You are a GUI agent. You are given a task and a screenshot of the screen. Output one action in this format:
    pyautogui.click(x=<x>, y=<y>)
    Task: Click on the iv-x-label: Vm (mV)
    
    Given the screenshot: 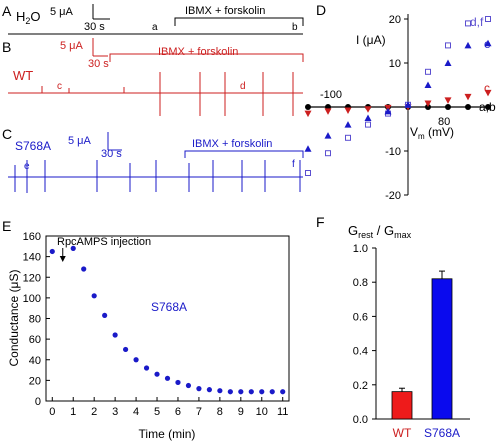 What is the action you would take?
    pyautogui.click(x=432, y=133)
    